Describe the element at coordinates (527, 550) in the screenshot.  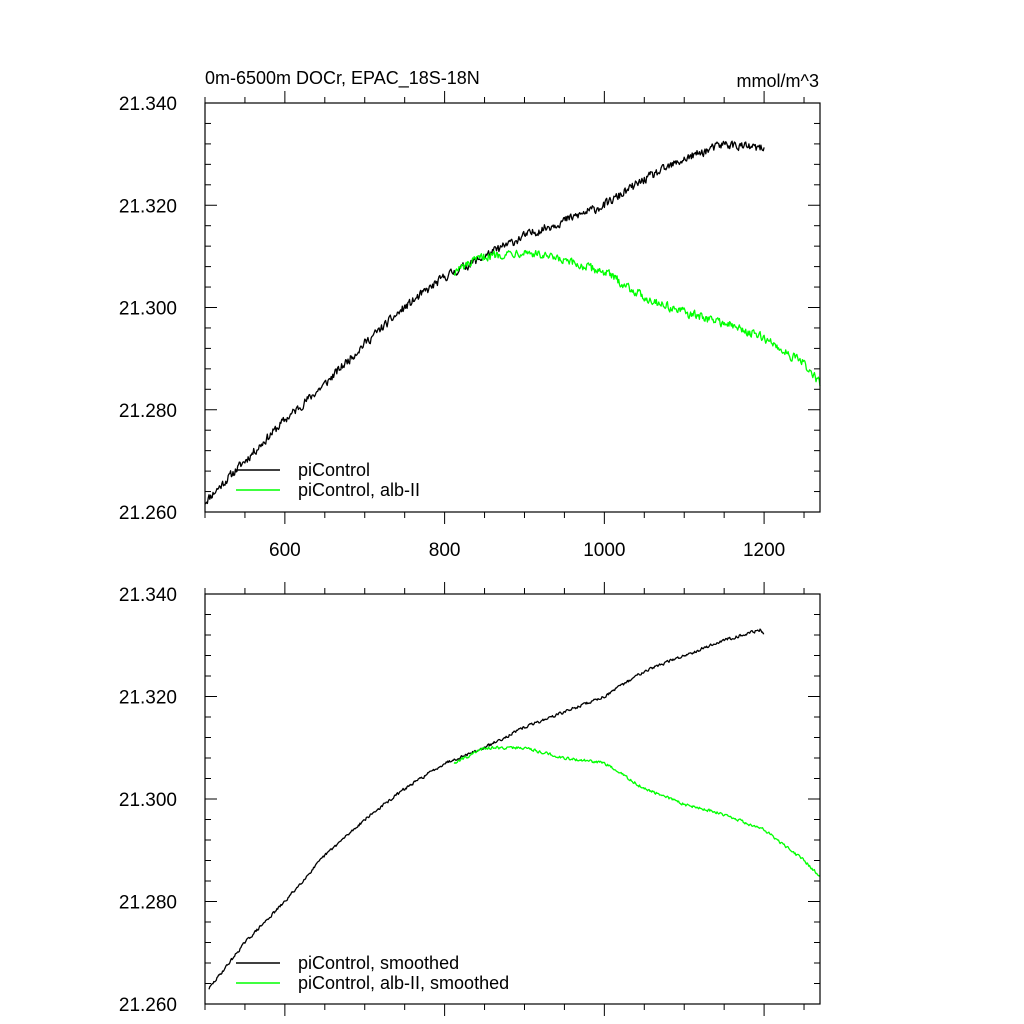
I see `top-panel-x-tick-labels: 600 800 1000 1200` at that location.